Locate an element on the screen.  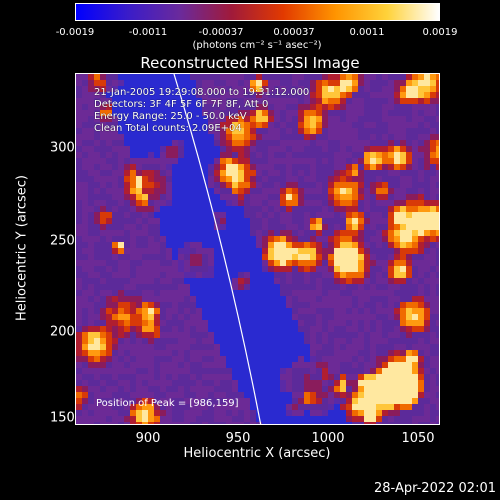
colorbar-tick: 0.0011 is located at coordinates (367, 32).